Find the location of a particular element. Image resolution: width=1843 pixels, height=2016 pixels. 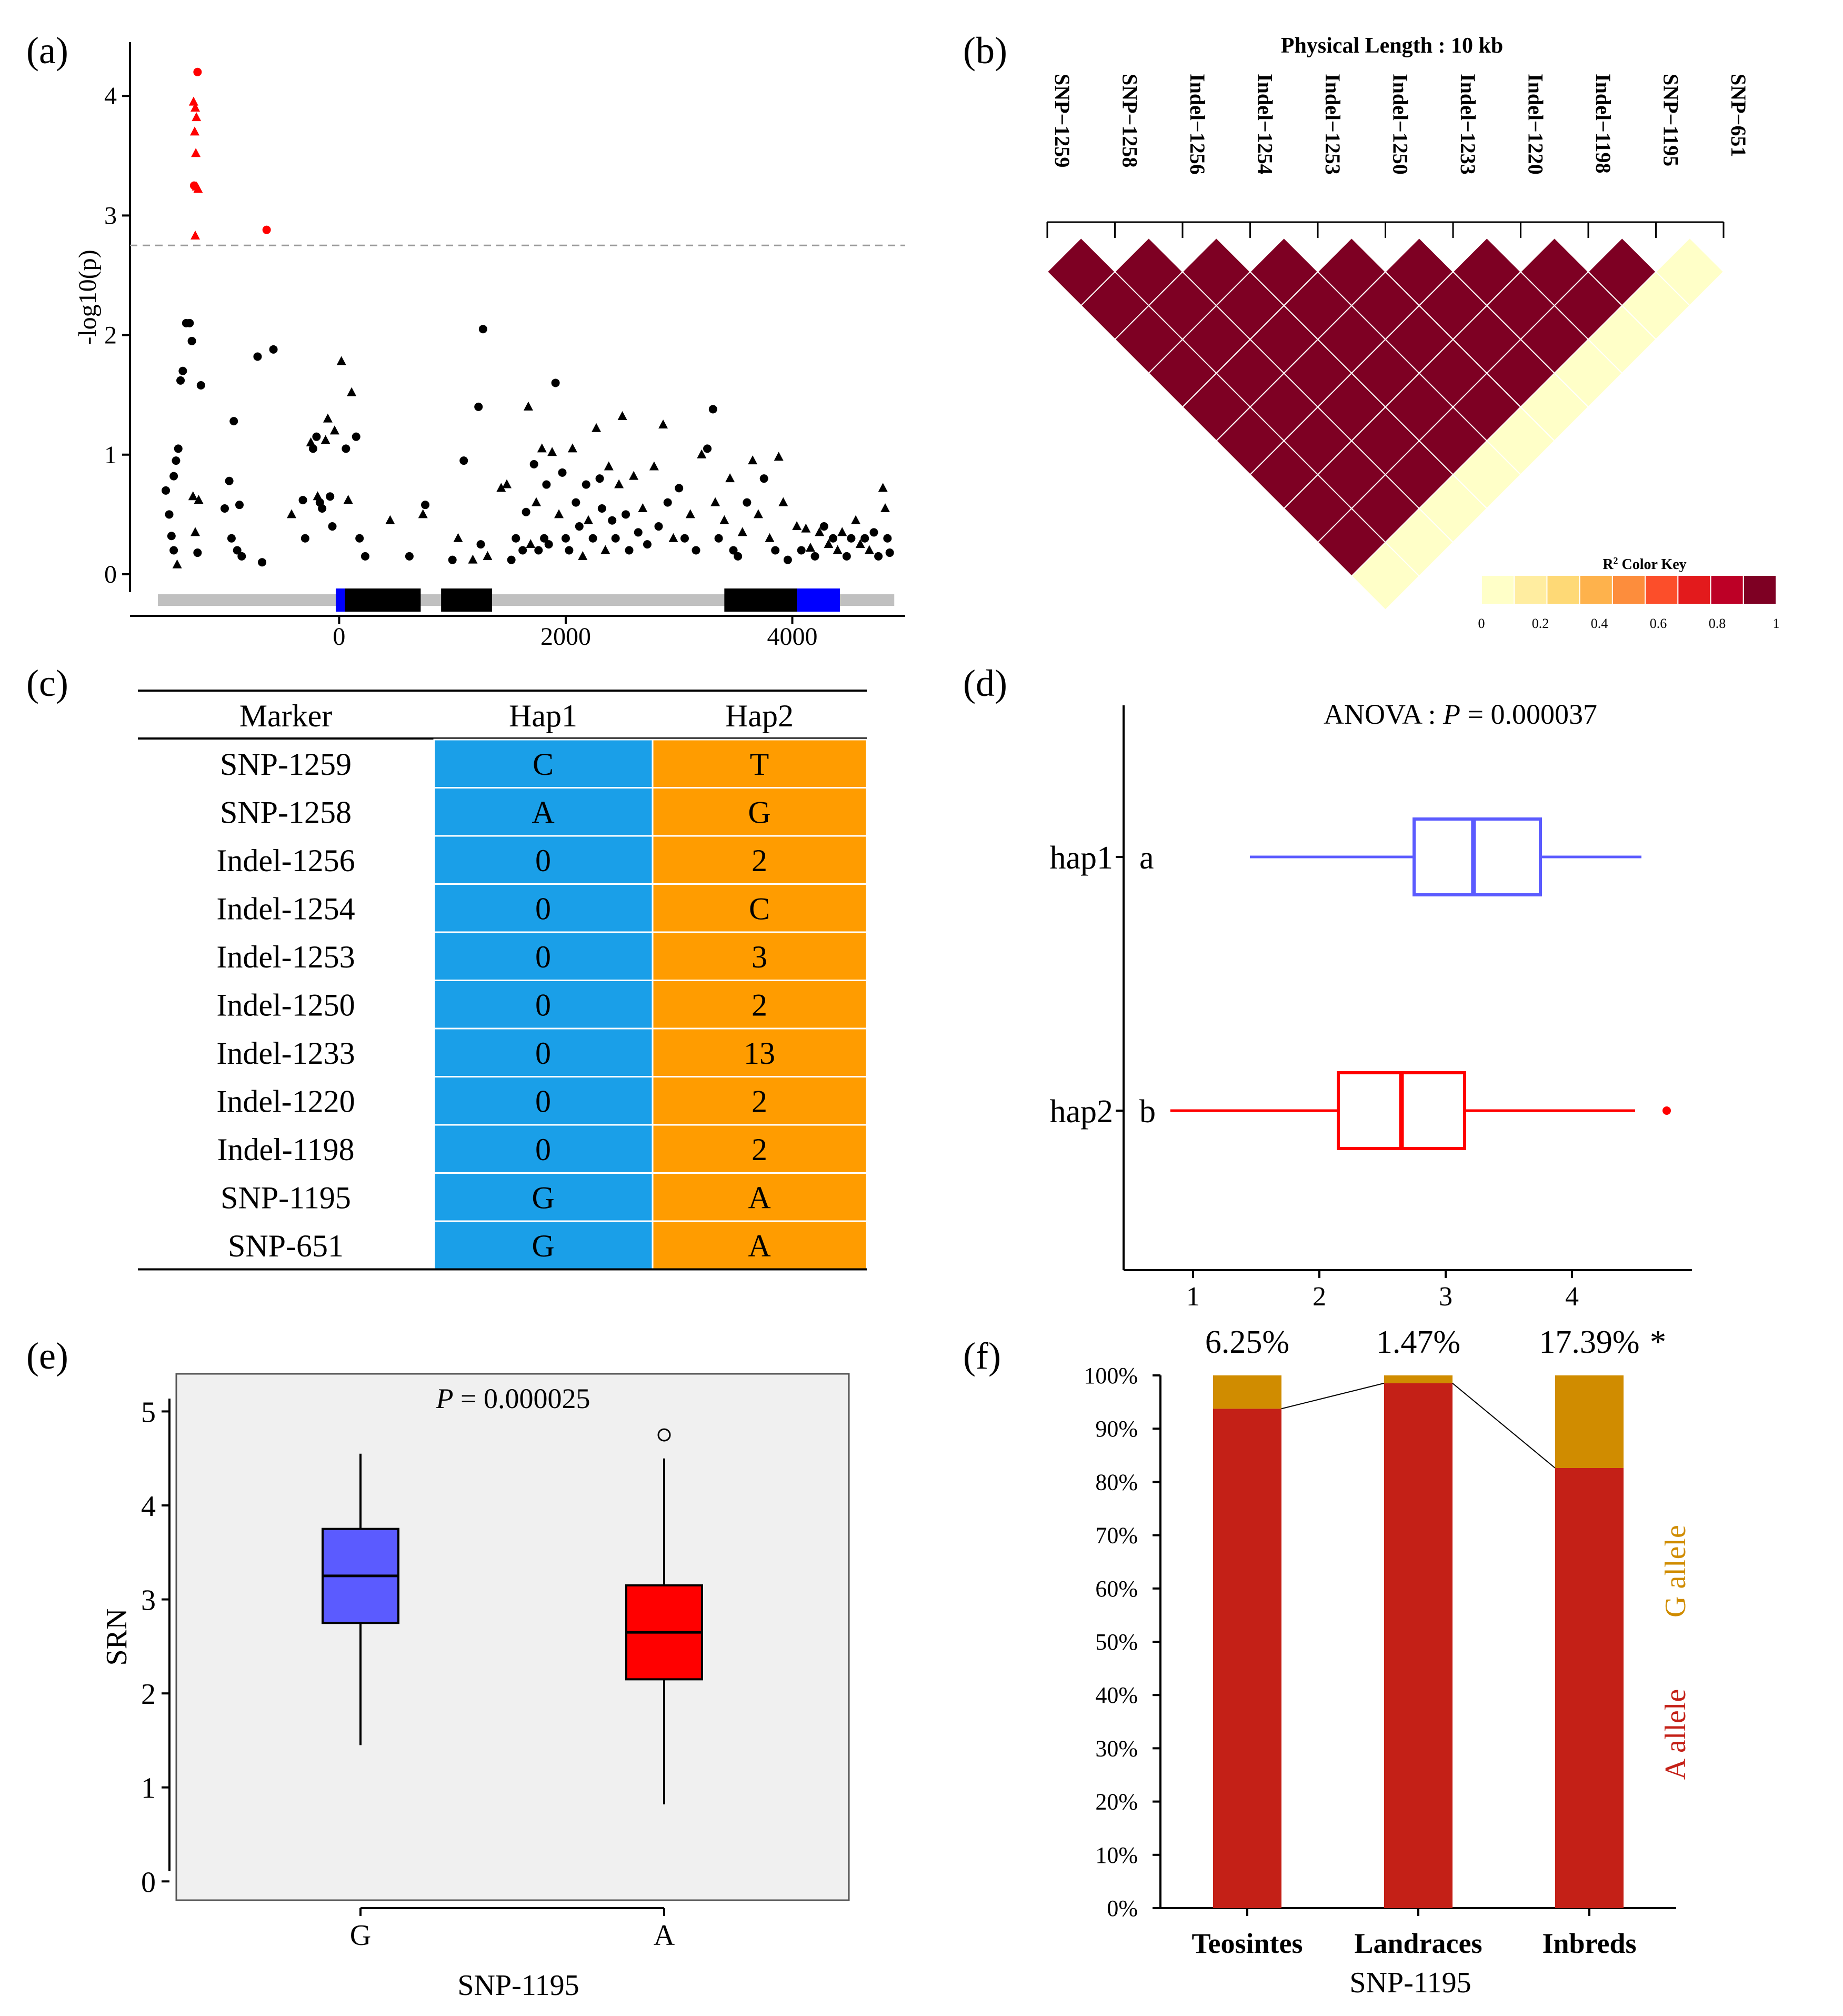

panel-f-top-label: 17.39% is located at coordinates (1589, 1342).